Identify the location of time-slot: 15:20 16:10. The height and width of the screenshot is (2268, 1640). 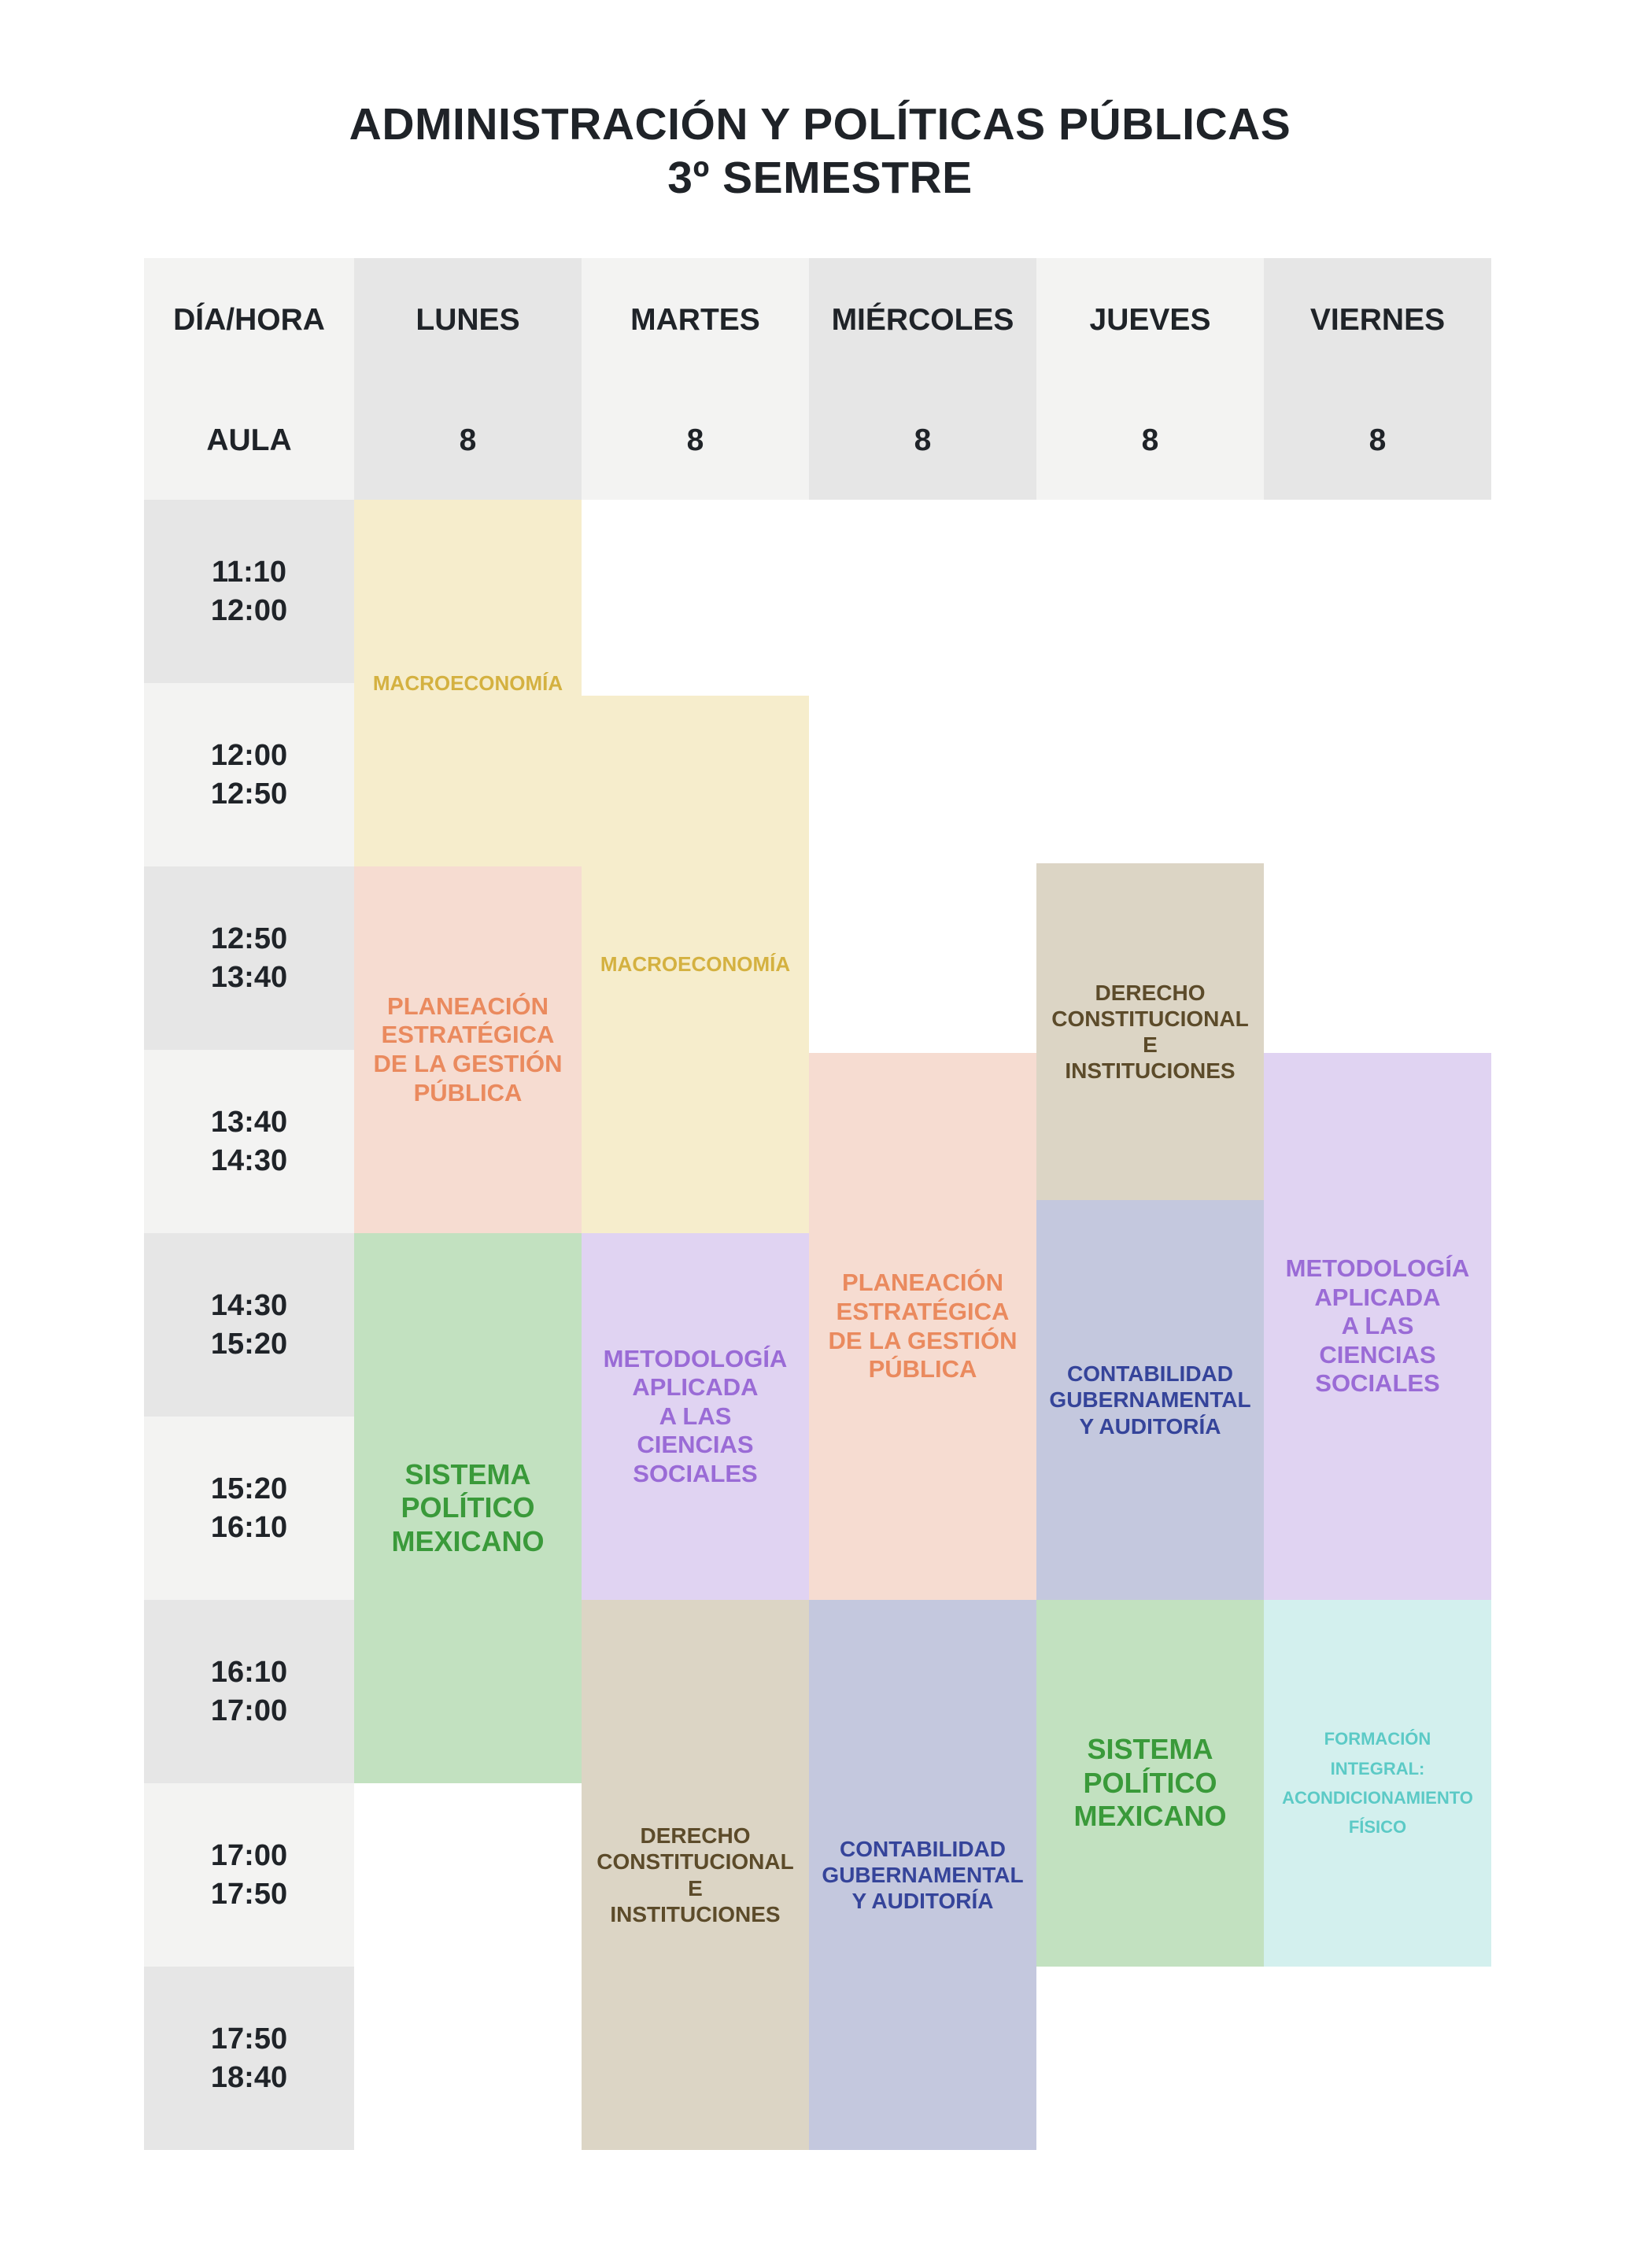
(249, 1508).